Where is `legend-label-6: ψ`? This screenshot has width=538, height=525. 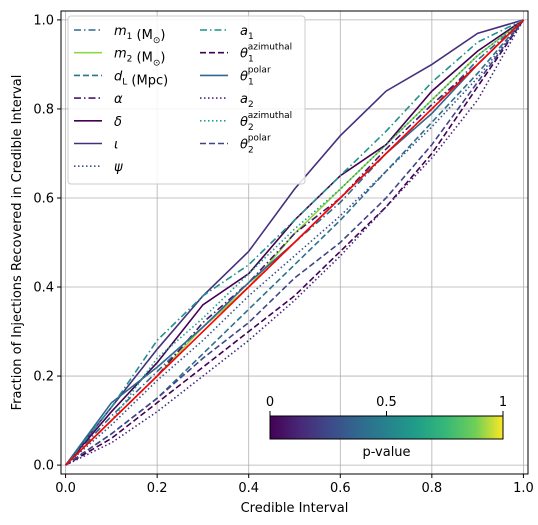
legend-label-6: ψ is located at coordinates (118, 167).